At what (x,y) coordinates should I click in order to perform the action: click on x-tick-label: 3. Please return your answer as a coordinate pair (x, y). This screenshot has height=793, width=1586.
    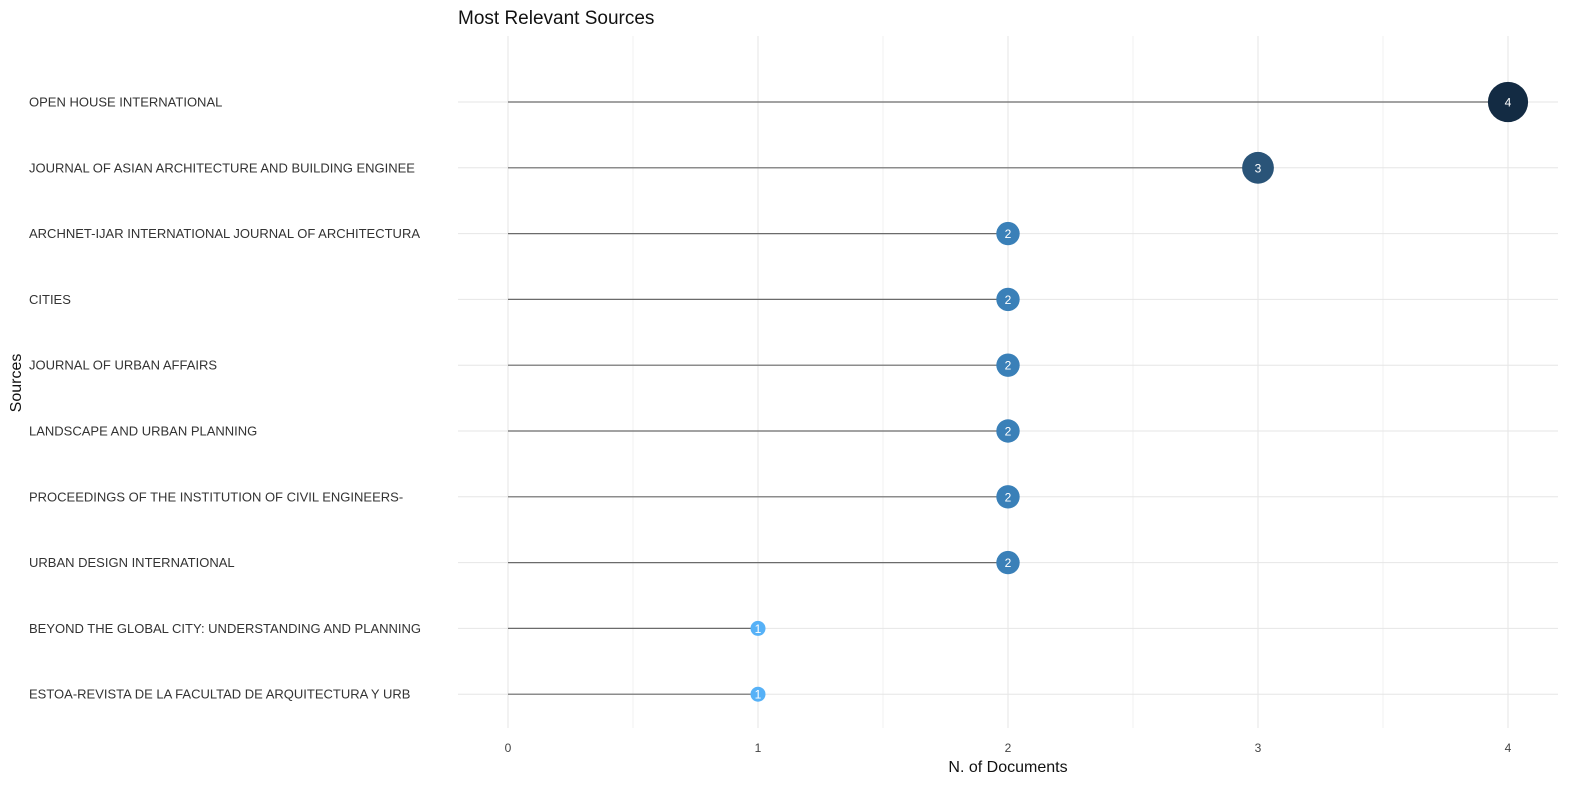
    Looking at the image, I should click on (1258, 748).